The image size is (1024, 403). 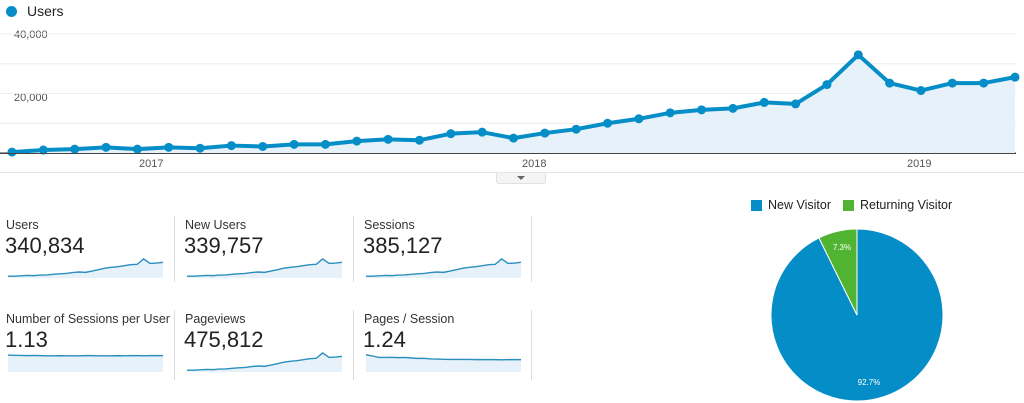 I want to click on legend-label-users: Users, so click(x=45, y=11).